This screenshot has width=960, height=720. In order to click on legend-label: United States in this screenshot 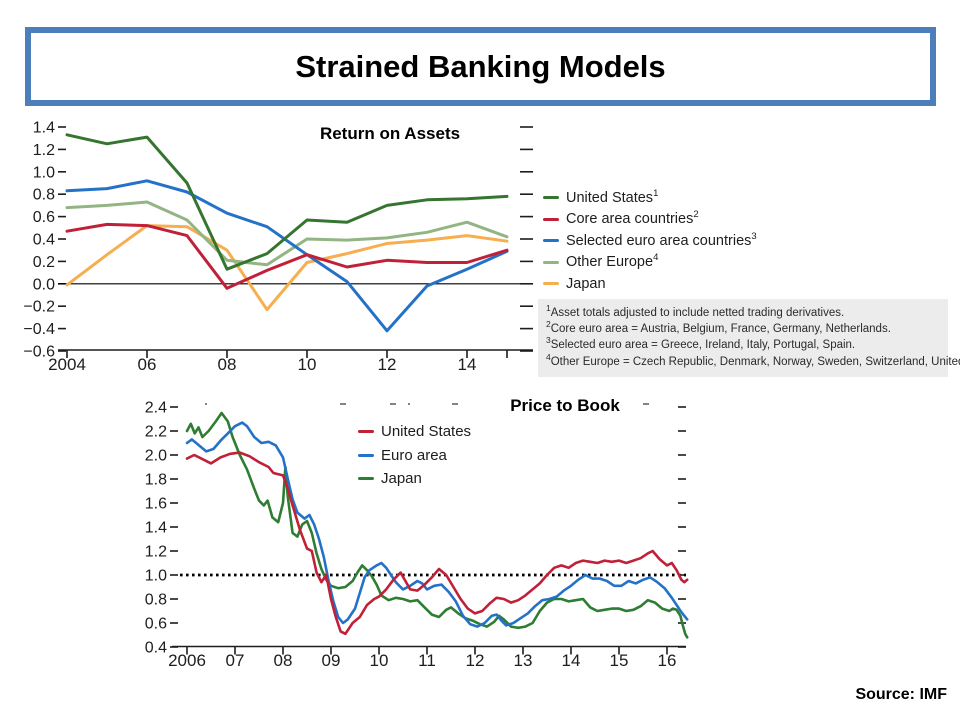, I will do `click(426, 432)`.